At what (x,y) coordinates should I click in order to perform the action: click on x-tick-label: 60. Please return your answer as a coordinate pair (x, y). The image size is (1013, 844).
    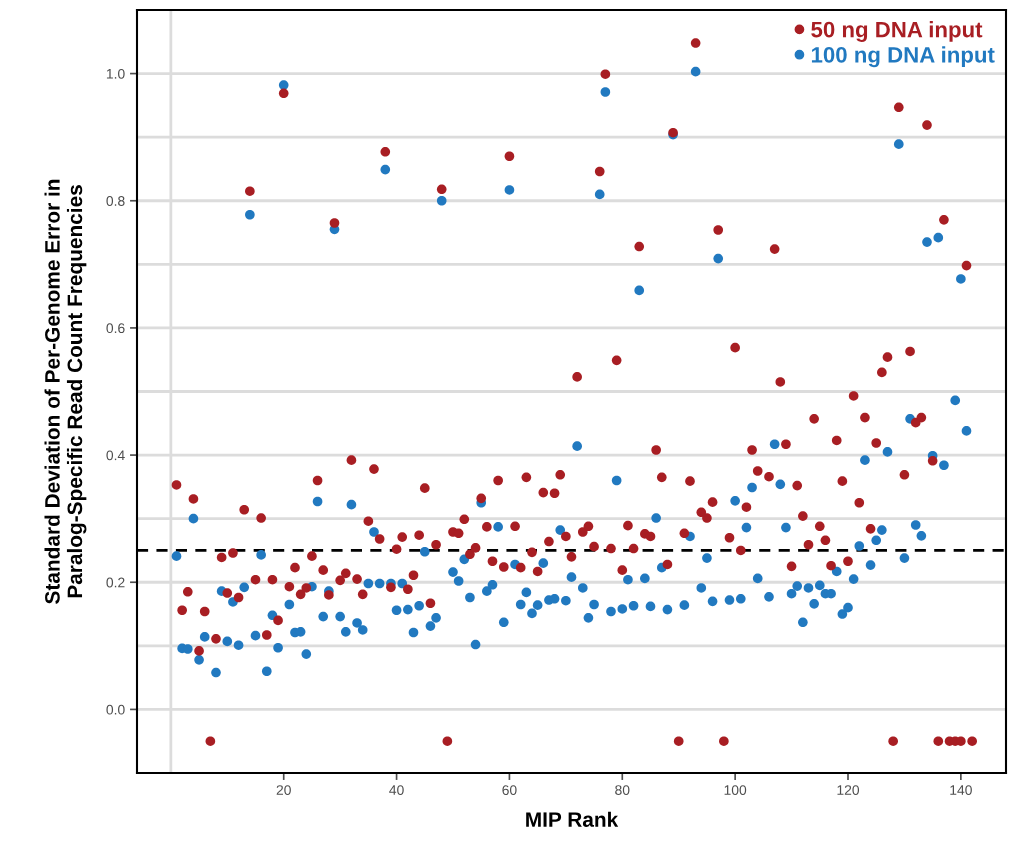
    Looking at the image, I should click on (509, 790).